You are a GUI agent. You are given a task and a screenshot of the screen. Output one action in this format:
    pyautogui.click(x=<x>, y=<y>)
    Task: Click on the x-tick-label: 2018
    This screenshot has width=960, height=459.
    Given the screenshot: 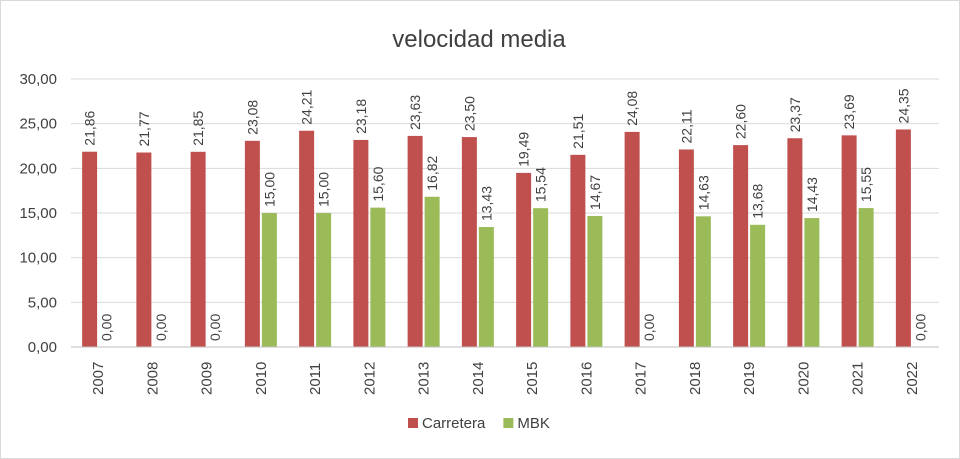 What is the action you would take?
    pyautogui.click(x=695, y=378)
    